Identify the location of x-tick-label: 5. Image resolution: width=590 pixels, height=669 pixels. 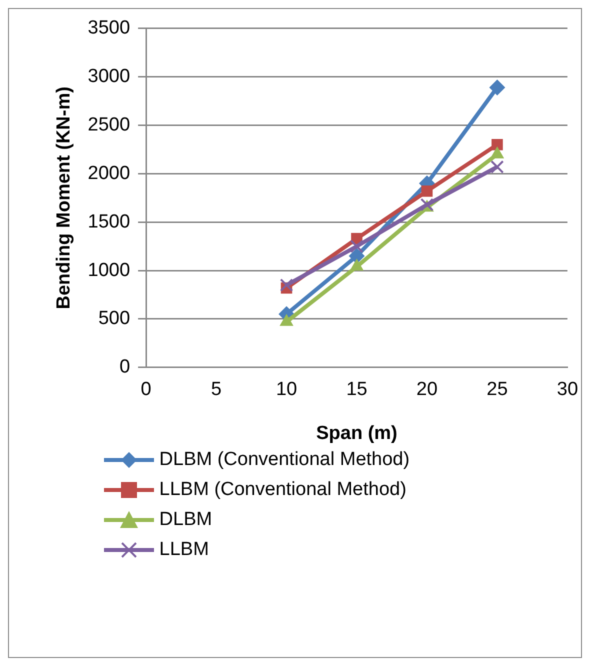
(216, 389).